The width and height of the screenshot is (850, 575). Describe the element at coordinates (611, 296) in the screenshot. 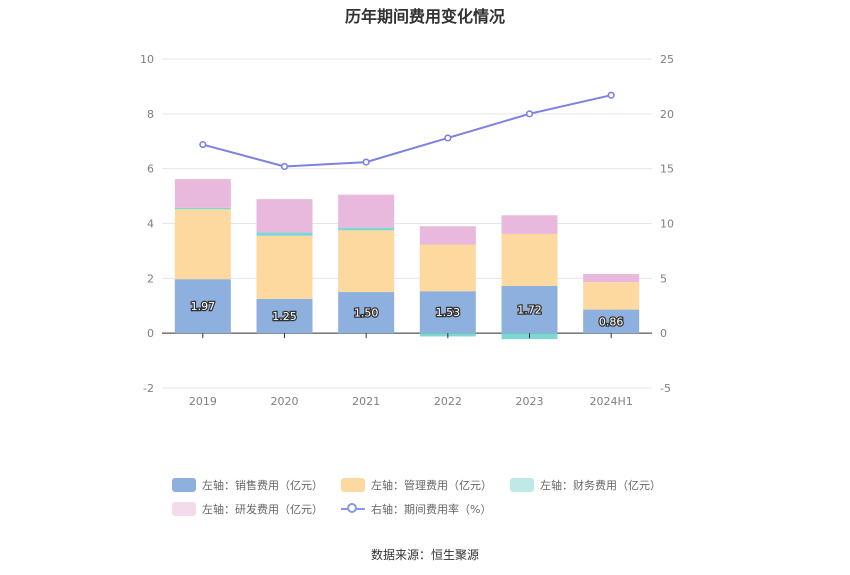

I see `bar-admin-2024H1` at that location.